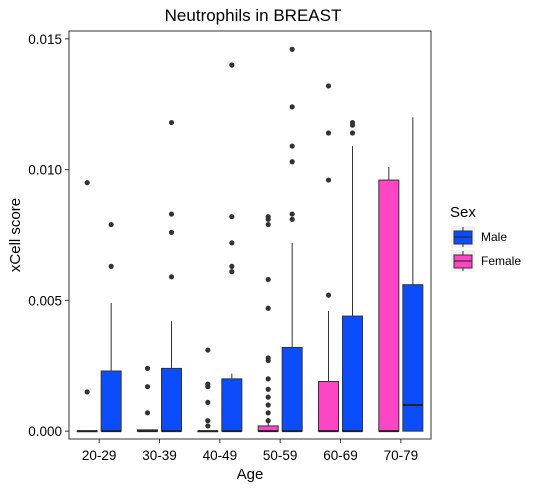 The width and height of the screenshot is (536, 489). Describe the element at coordinates (253, 15) in the screenshot. I see `chart-title: Neutrophils in BREAST` at that location.